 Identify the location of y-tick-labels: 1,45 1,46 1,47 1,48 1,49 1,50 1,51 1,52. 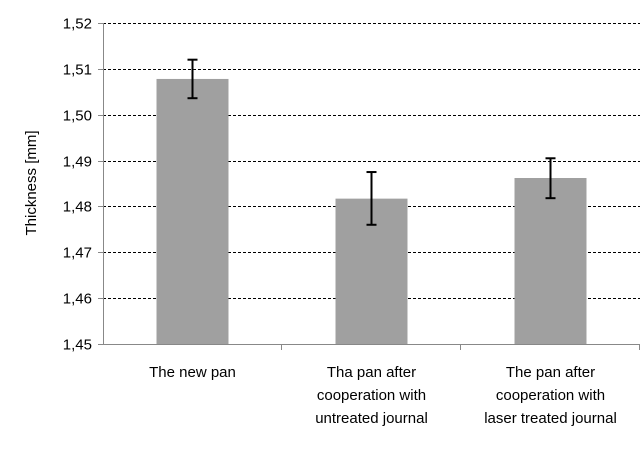
(77, 185).